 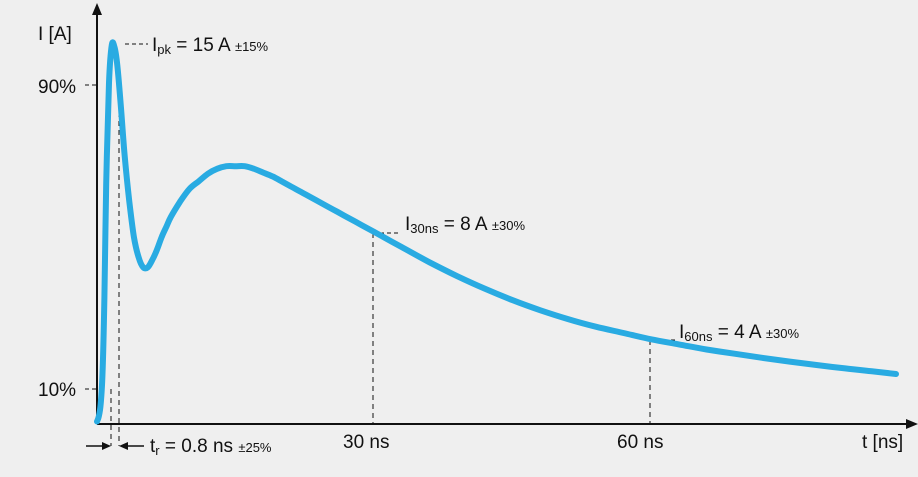 I want to click on tr-subscript: r, so click(x=157, y=450).